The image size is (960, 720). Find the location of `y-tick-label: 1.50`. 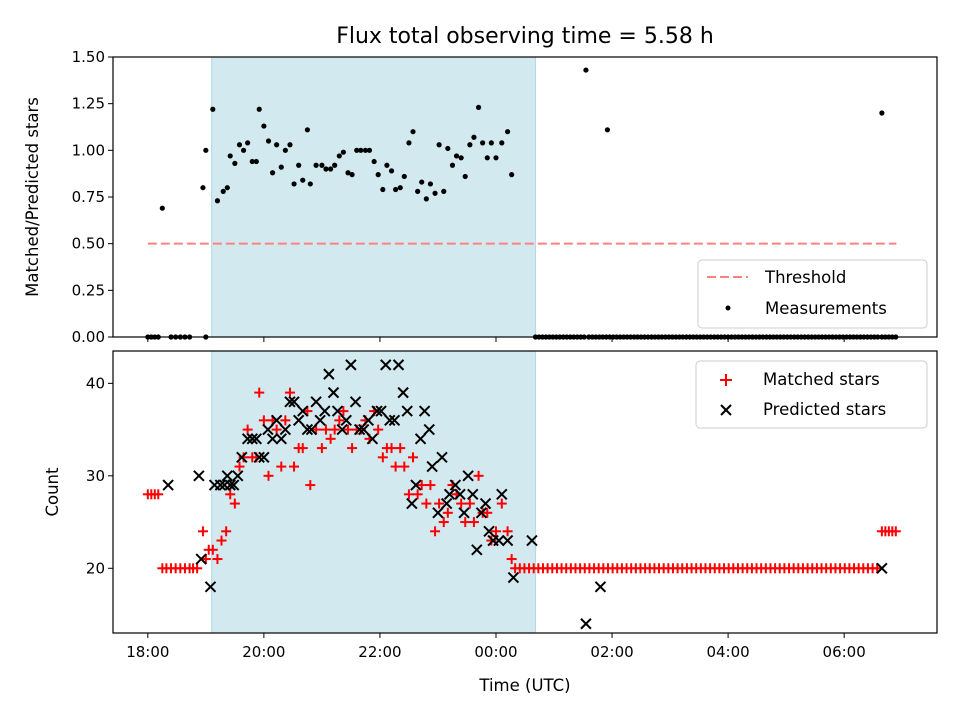

y-tick-label: 1.50 is located at coordinates (88, 57).